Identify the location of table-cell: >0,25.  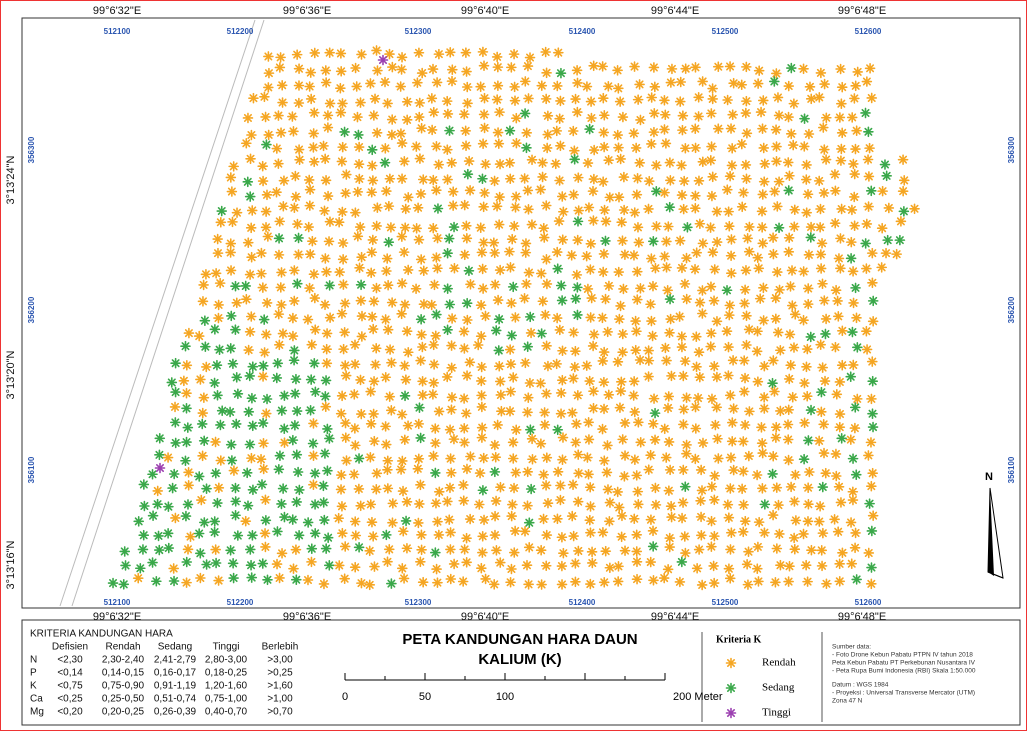
(280, 673).